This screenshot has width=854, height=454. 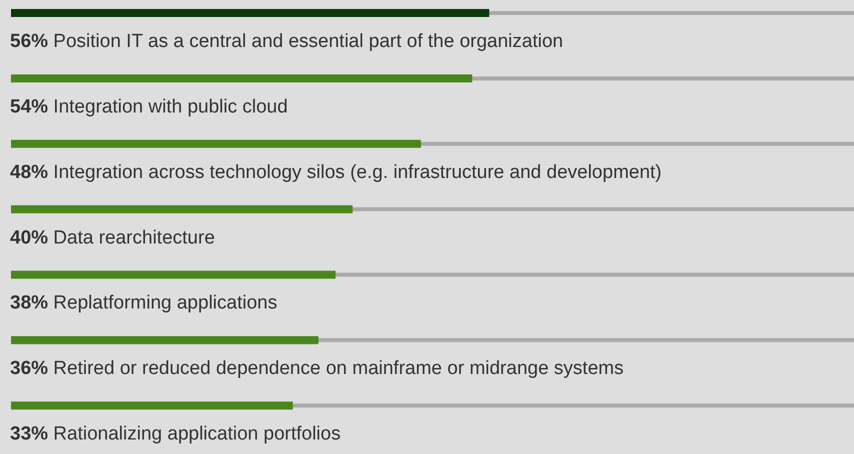 What do you see at coordinates (29, 237) in the screenshot?
I see `data-label: 40%` at bounding box center [29, 237].